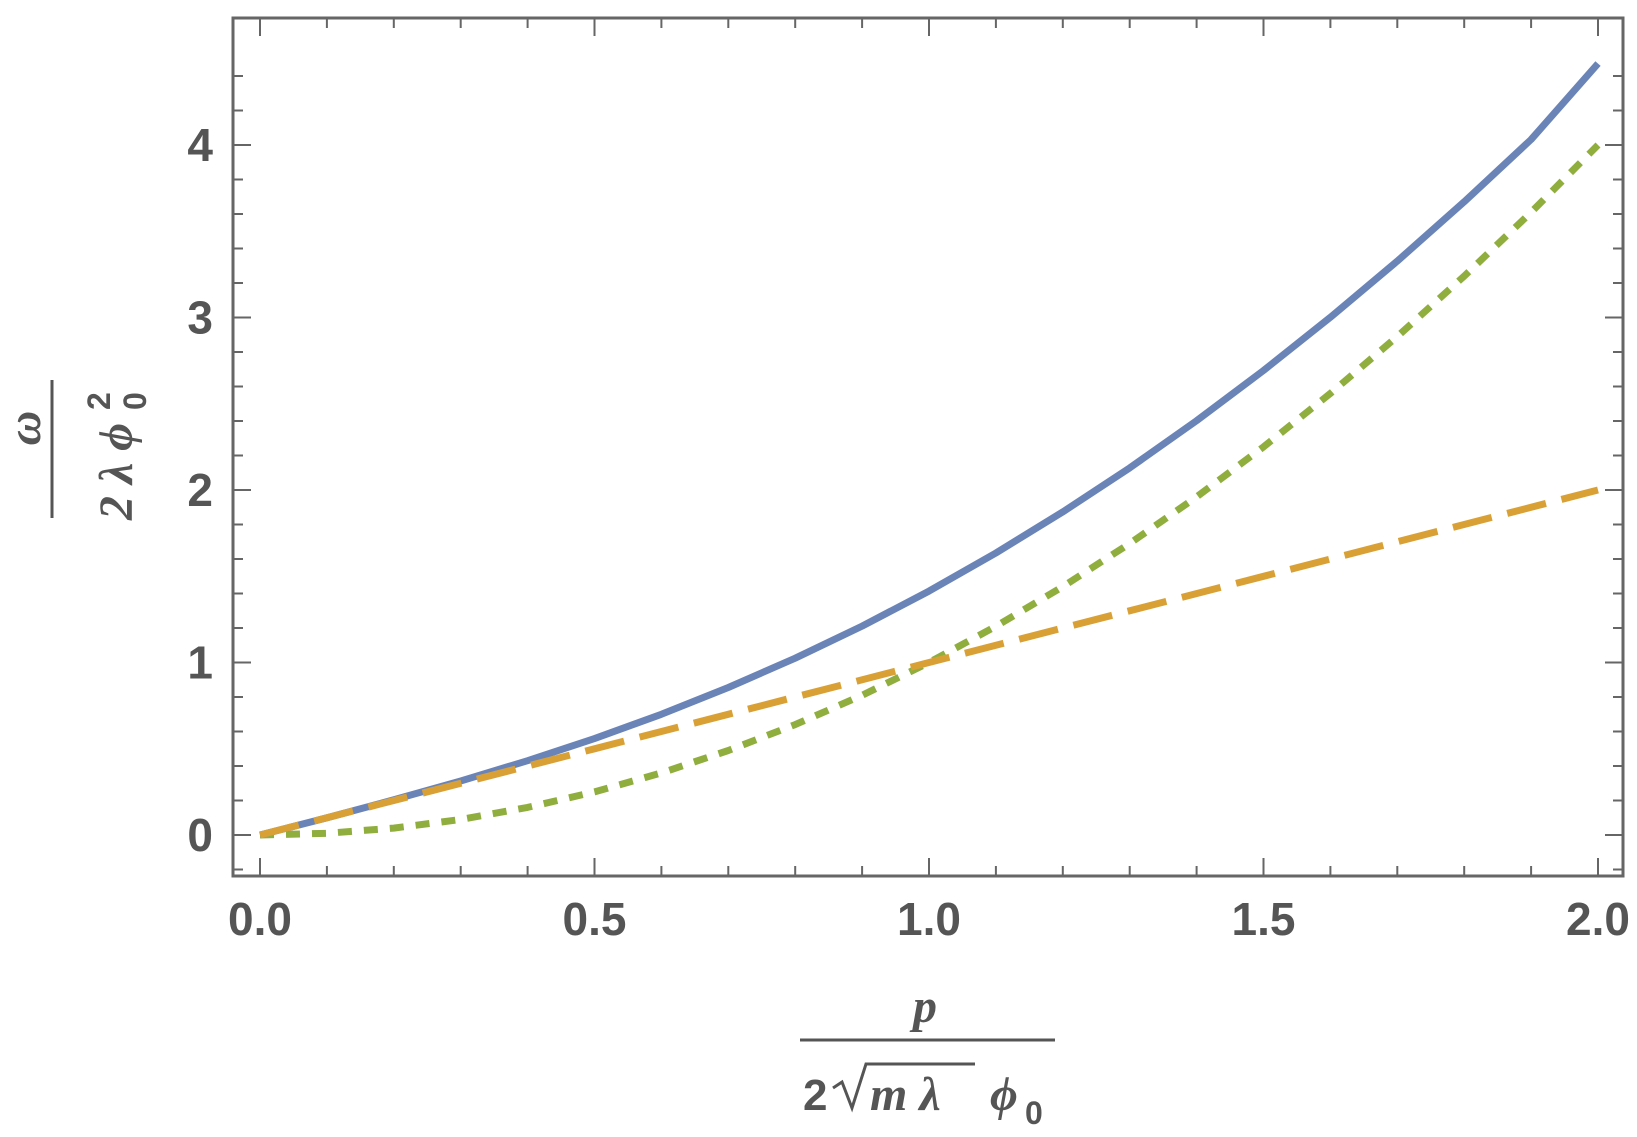 The image size is (1637, 1137). What do you see at coordinates (200, 663) in the screenshot?
I see `y-tick-label: 1` at bounding box center [200, 663].